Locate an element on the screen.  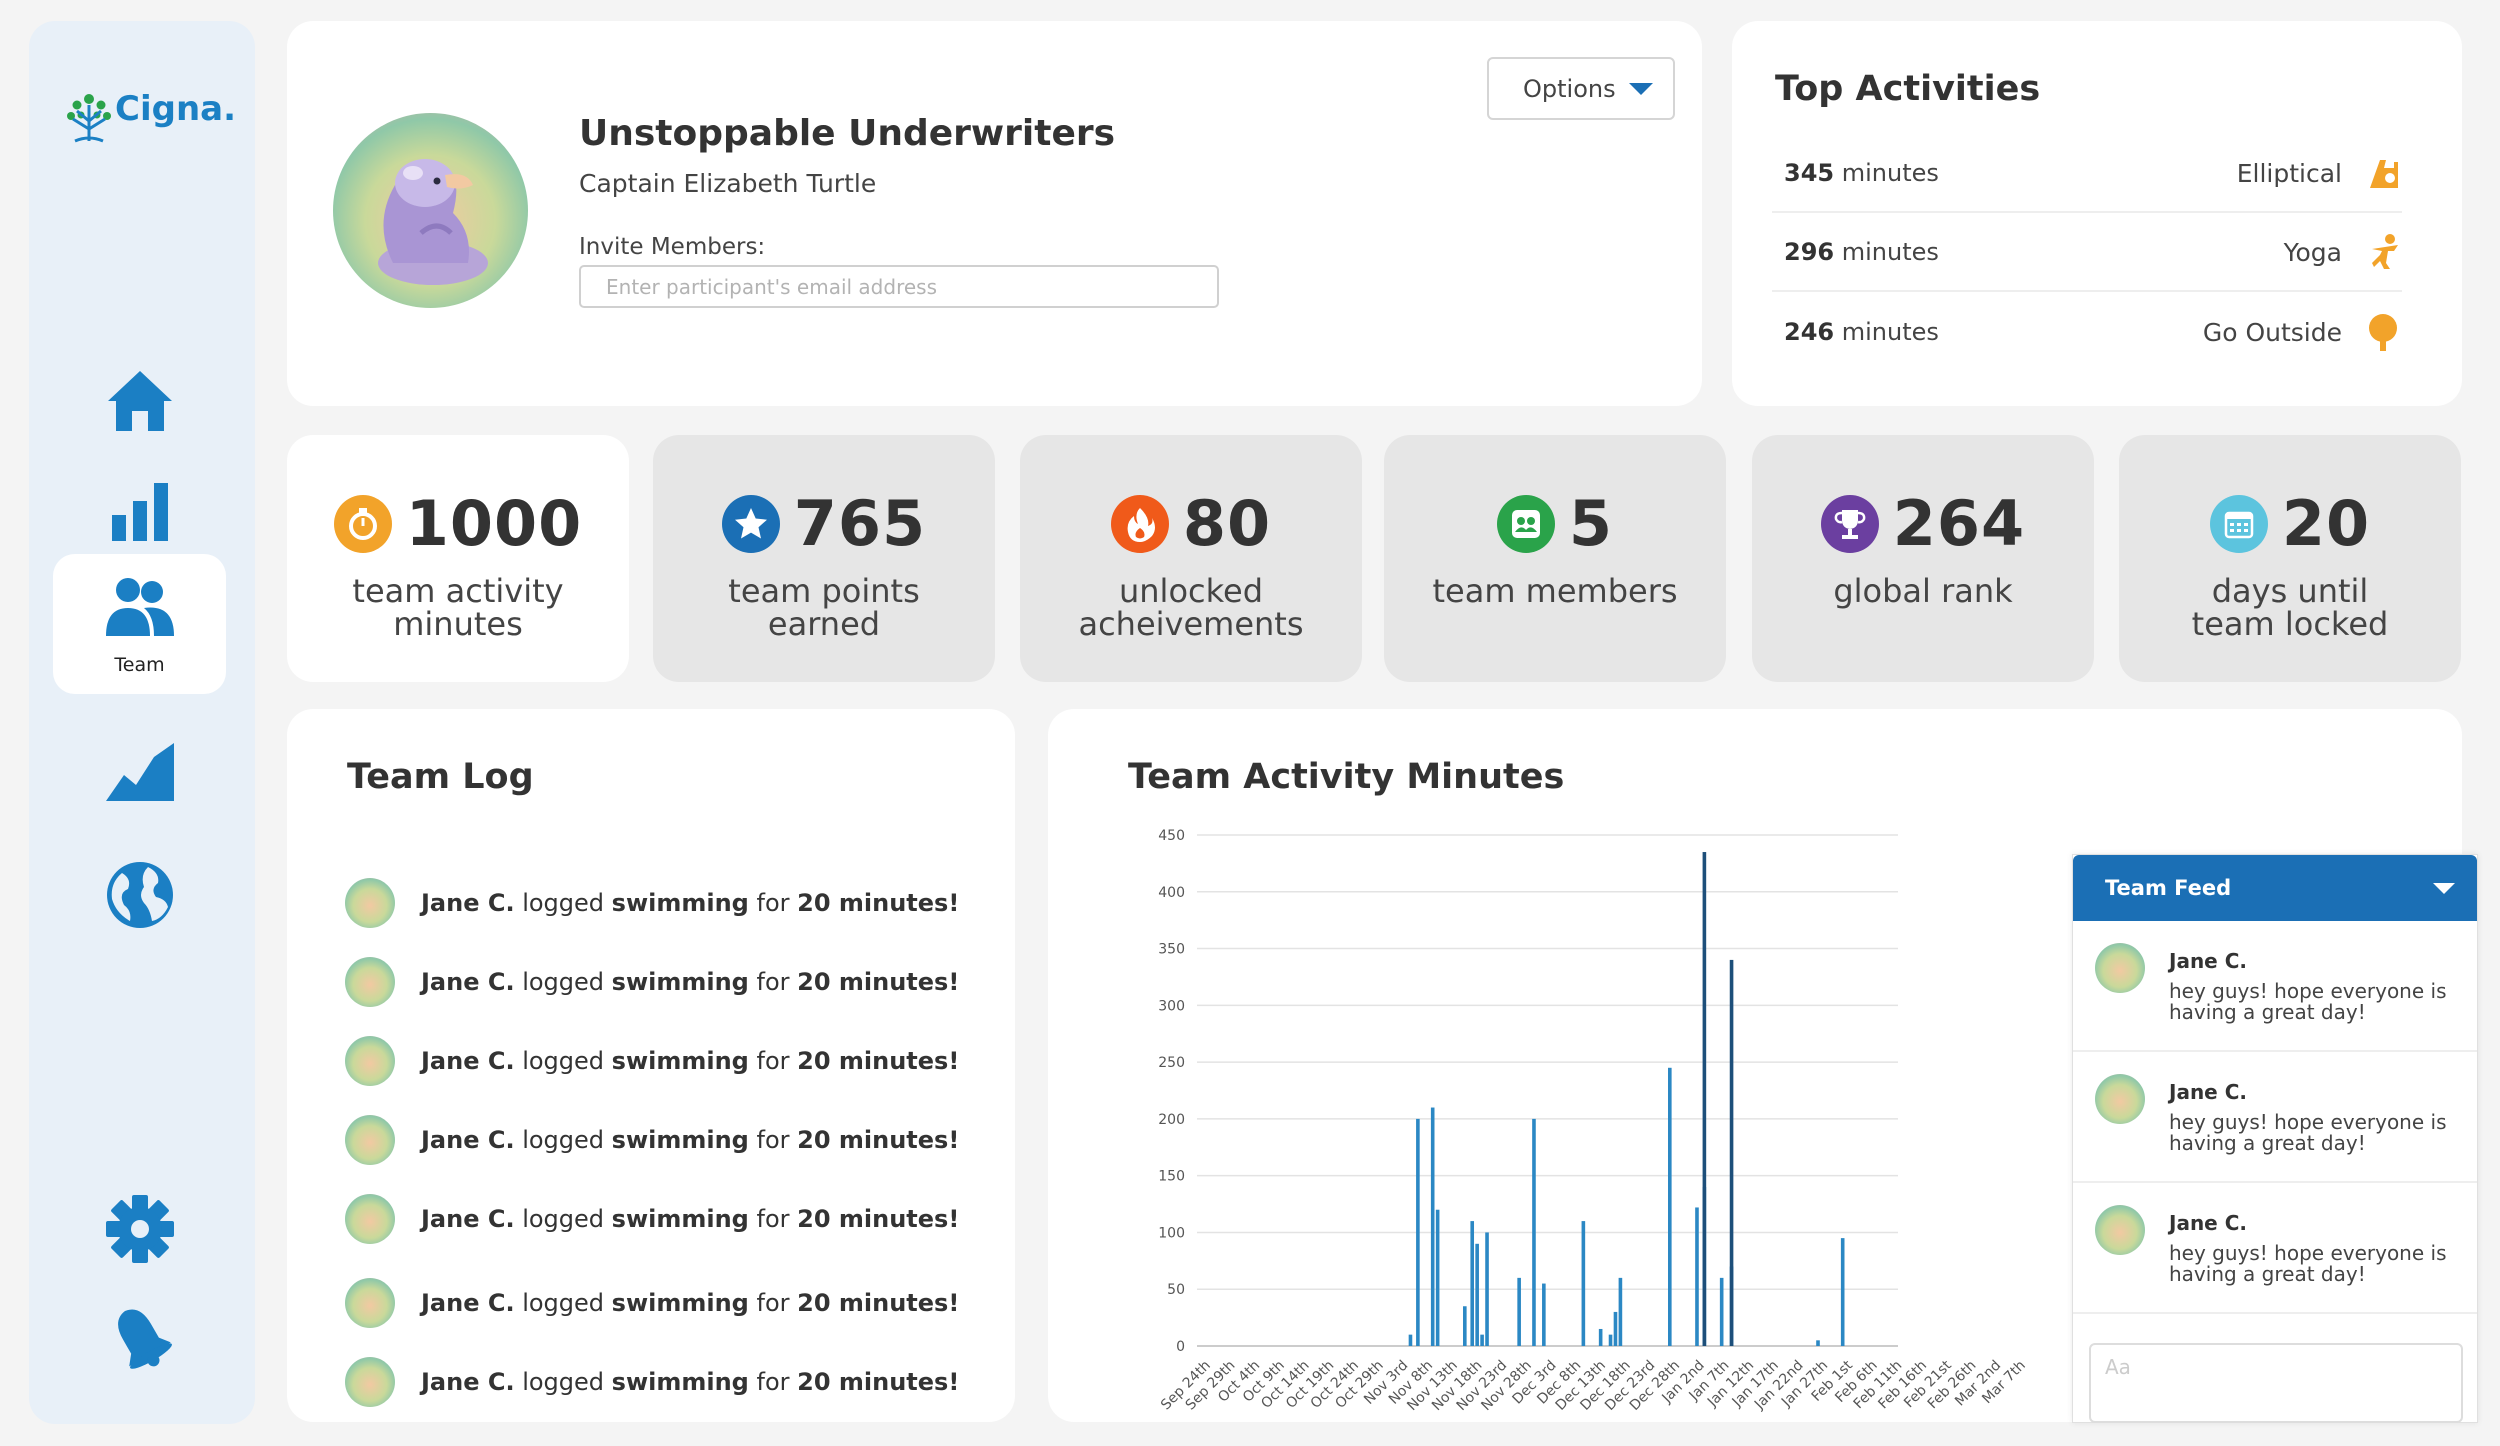
options-label: Options is located at coordinates (1569, 88).